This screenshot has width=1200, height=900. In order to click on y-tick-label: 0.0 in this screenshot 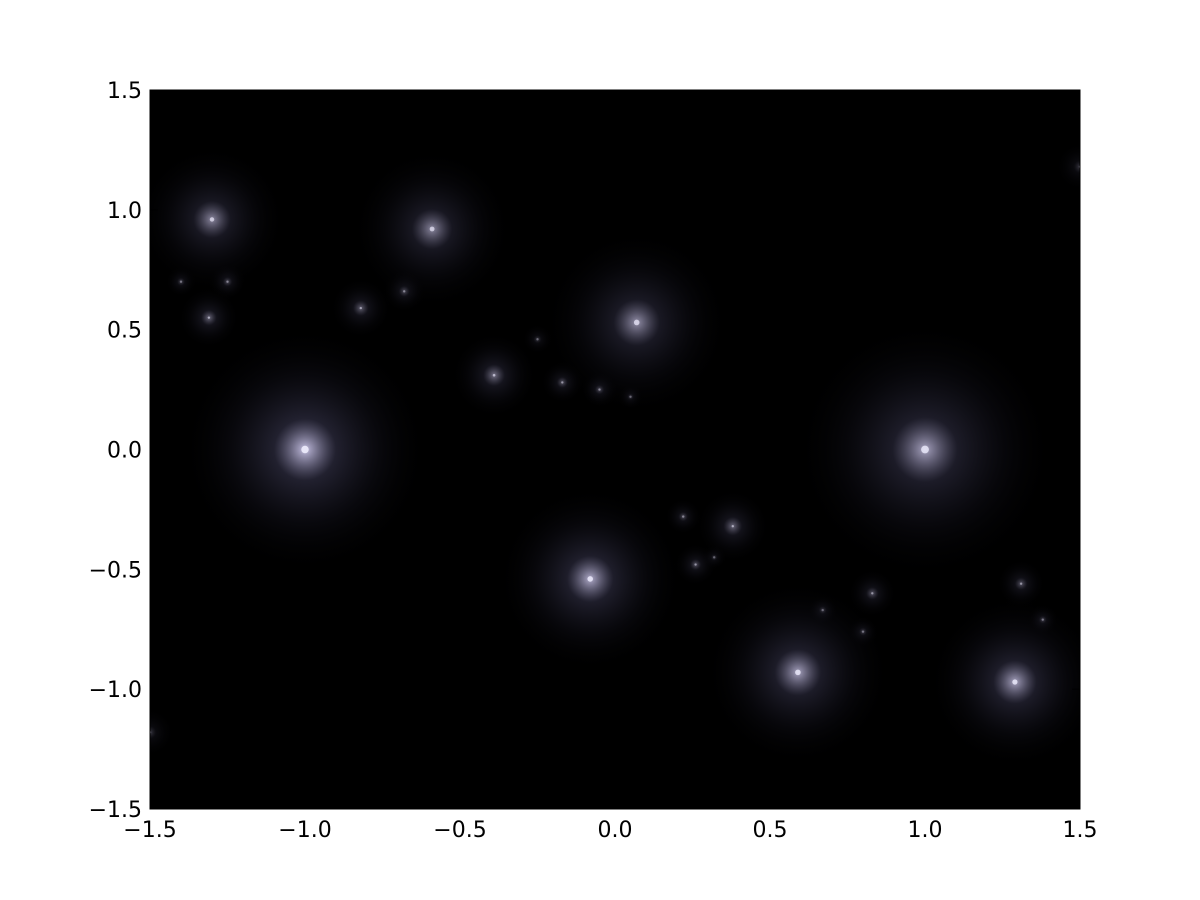, I will do `click(124, 451)`.